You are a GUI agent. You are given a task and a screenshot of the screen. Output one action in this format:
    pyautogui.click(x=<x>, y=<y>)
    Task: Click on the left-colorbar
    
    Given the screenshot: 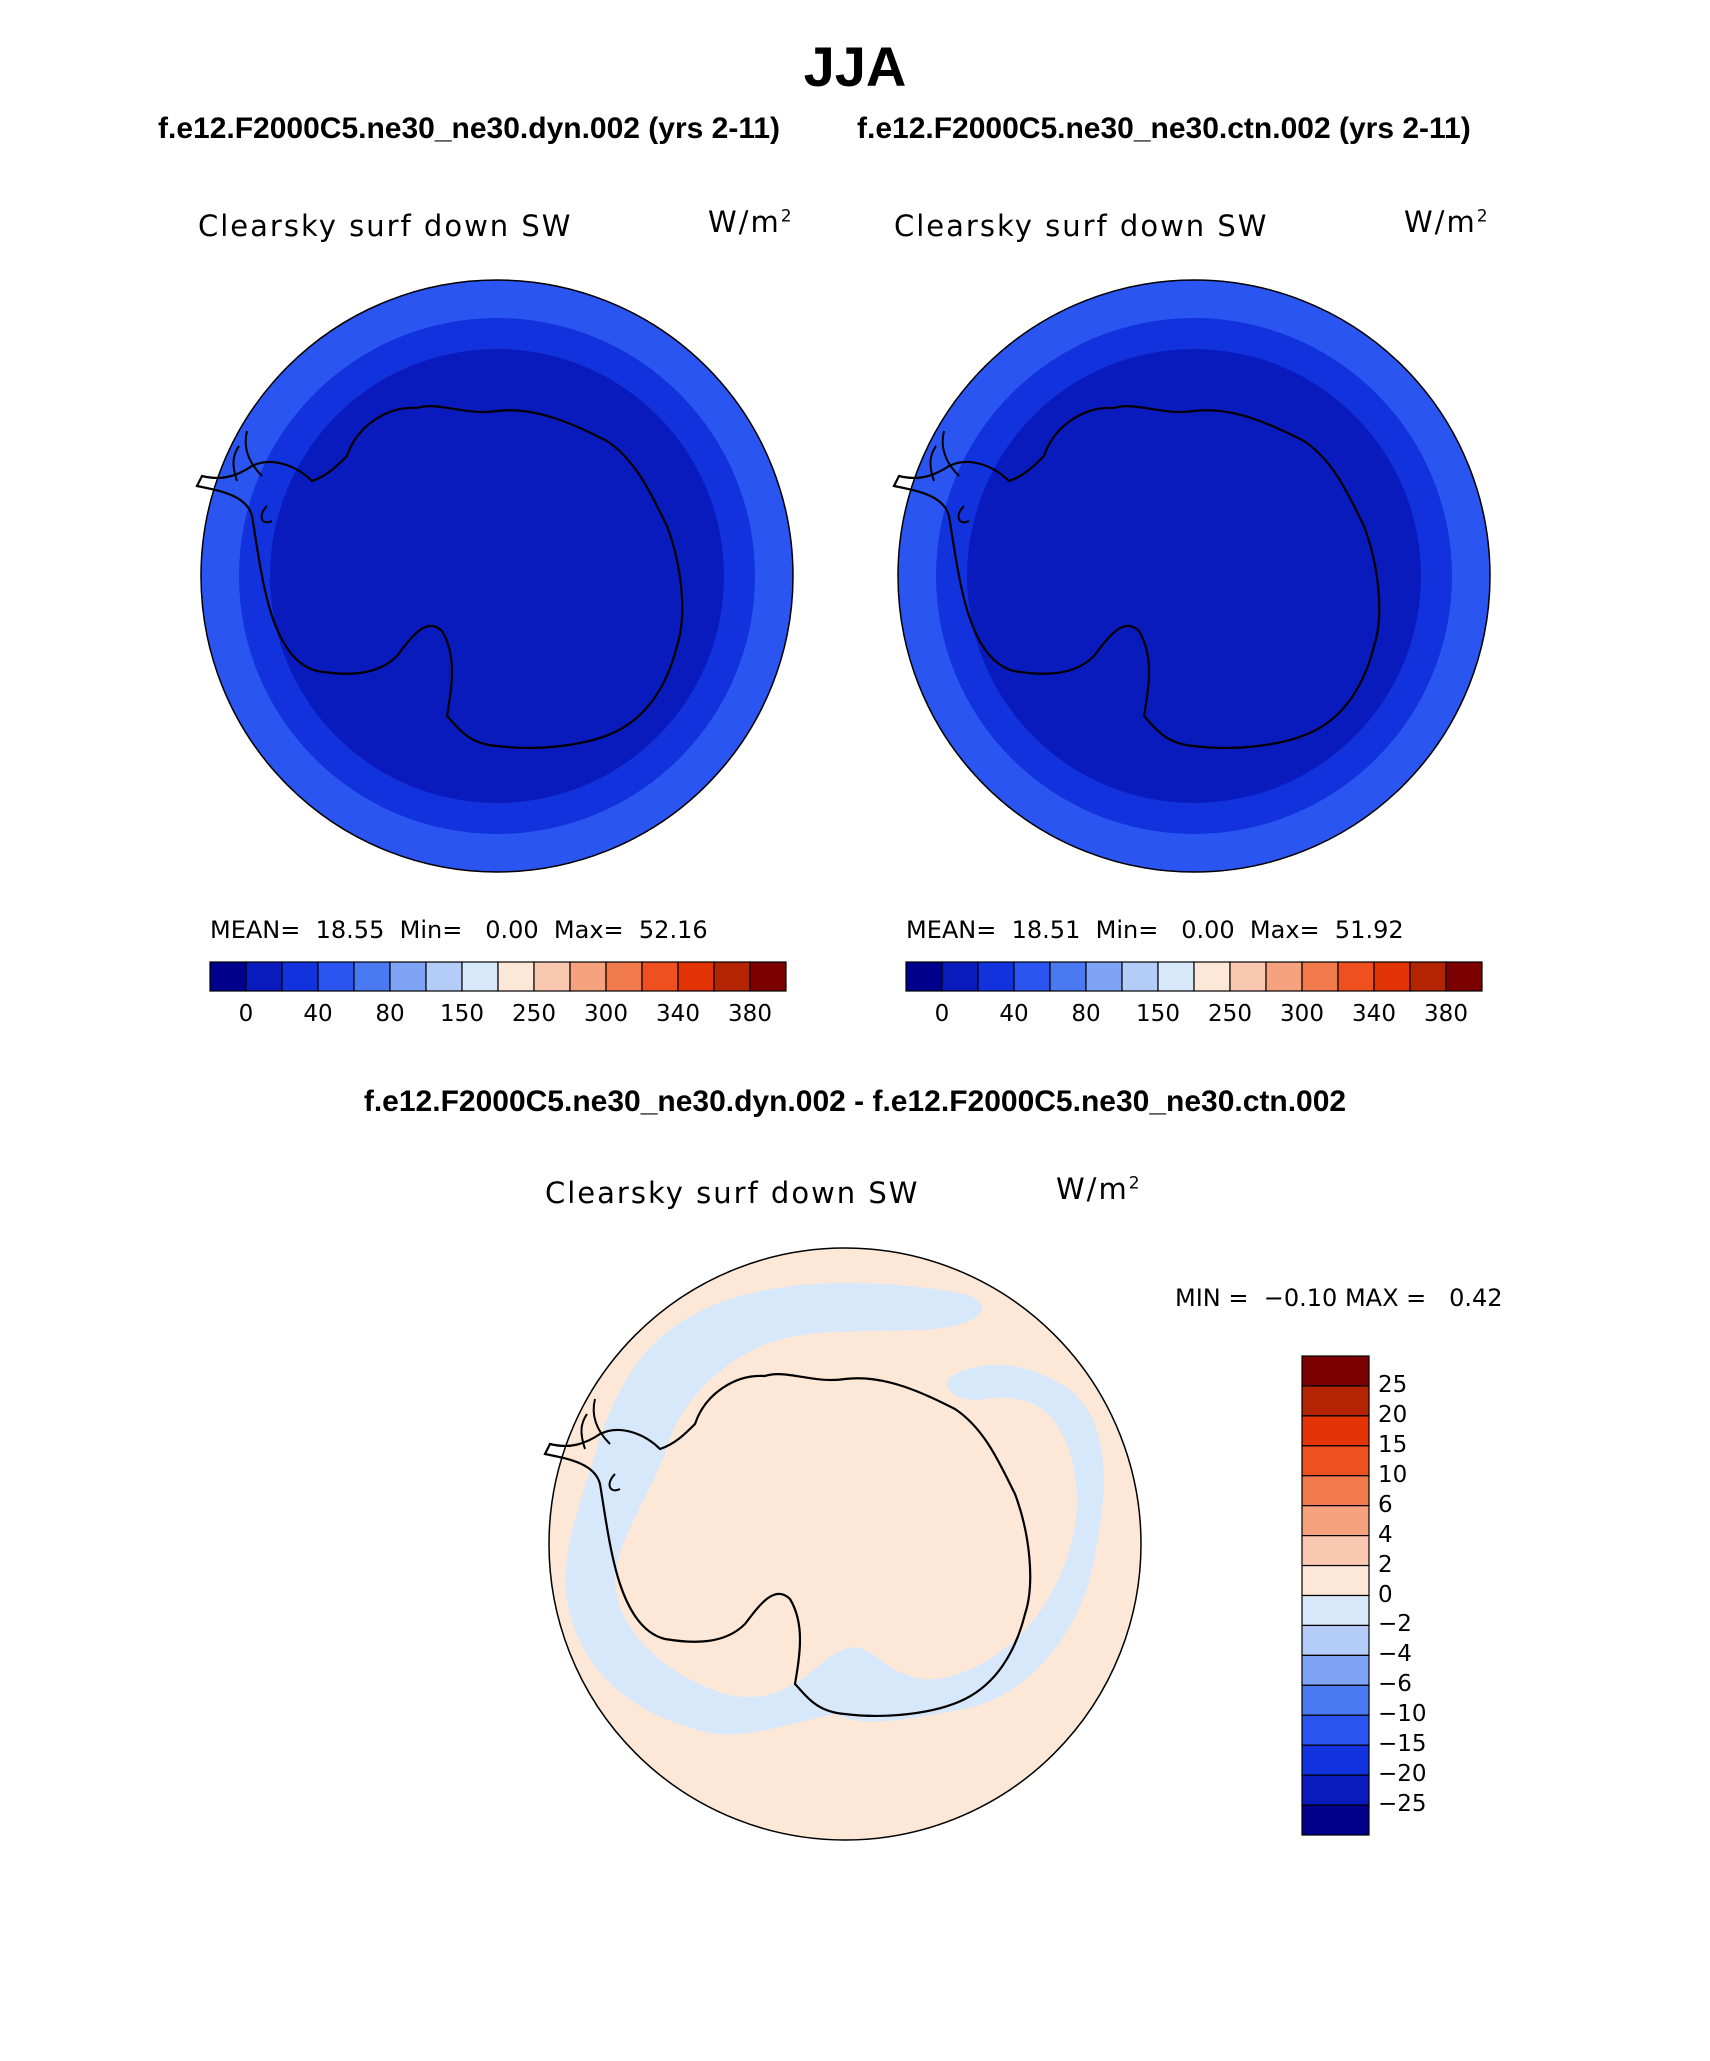 What is the action you would take?
    pyautogui.click(x=498, y=976)
    